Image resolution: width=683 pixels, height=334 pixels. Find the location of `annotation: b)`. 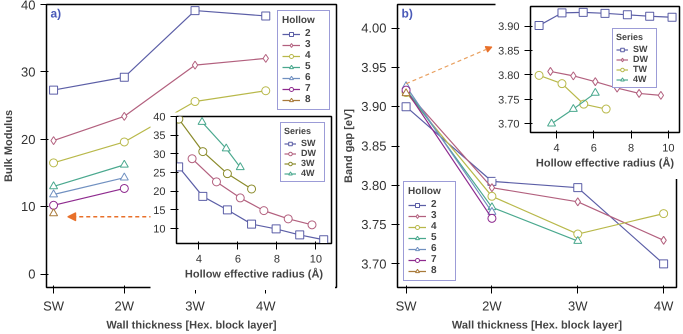

annotation: b) is located at coordinates (407, 13).